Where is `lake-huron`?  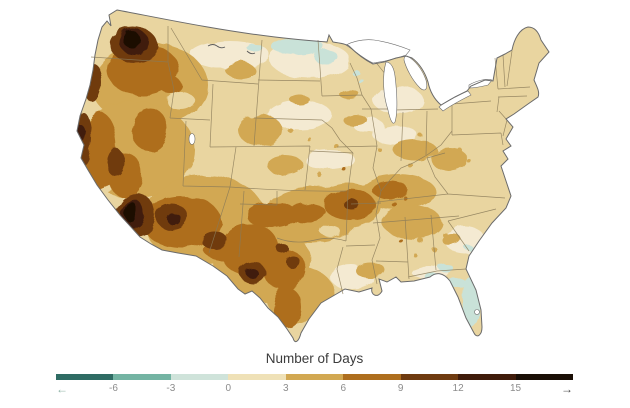
lake-huron is located at coordinates (415, 73).